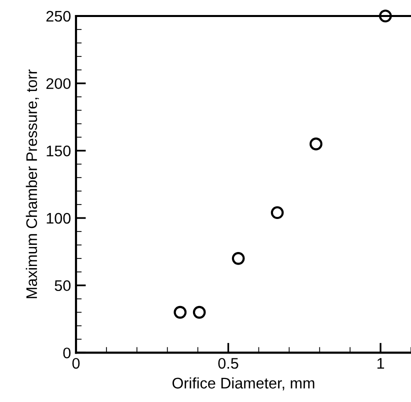 Image resolution: width=411 pixels, height=402 pixels. Describe the element at coordinates (62, 286) in the screenshot. I see `y-tick-label: 50` at that location.